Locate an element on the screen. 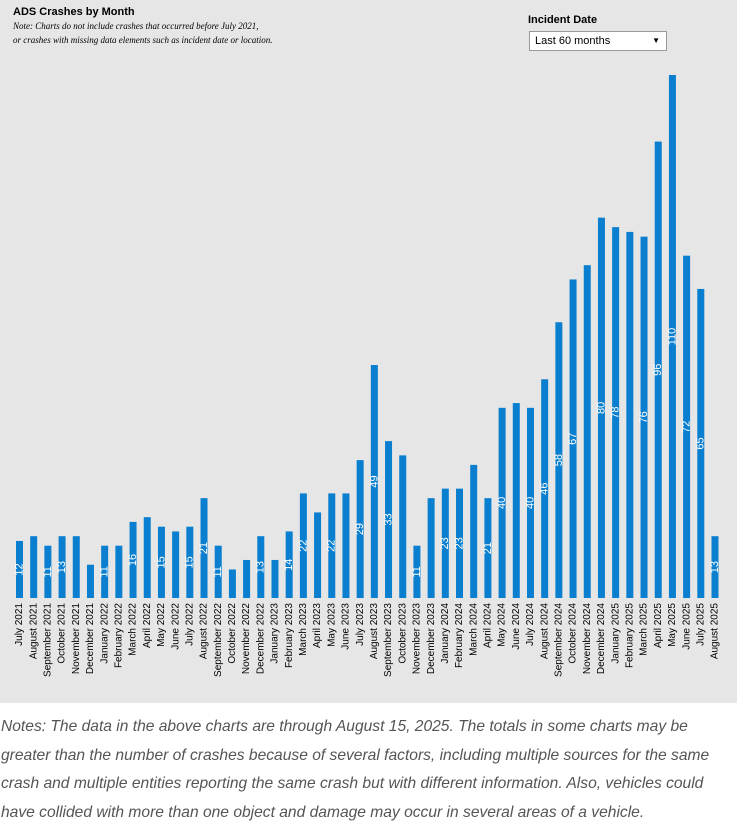 This screenshot has width=737, height=827. x-tick-label: August 2025 is located at coordinates (715, 631).